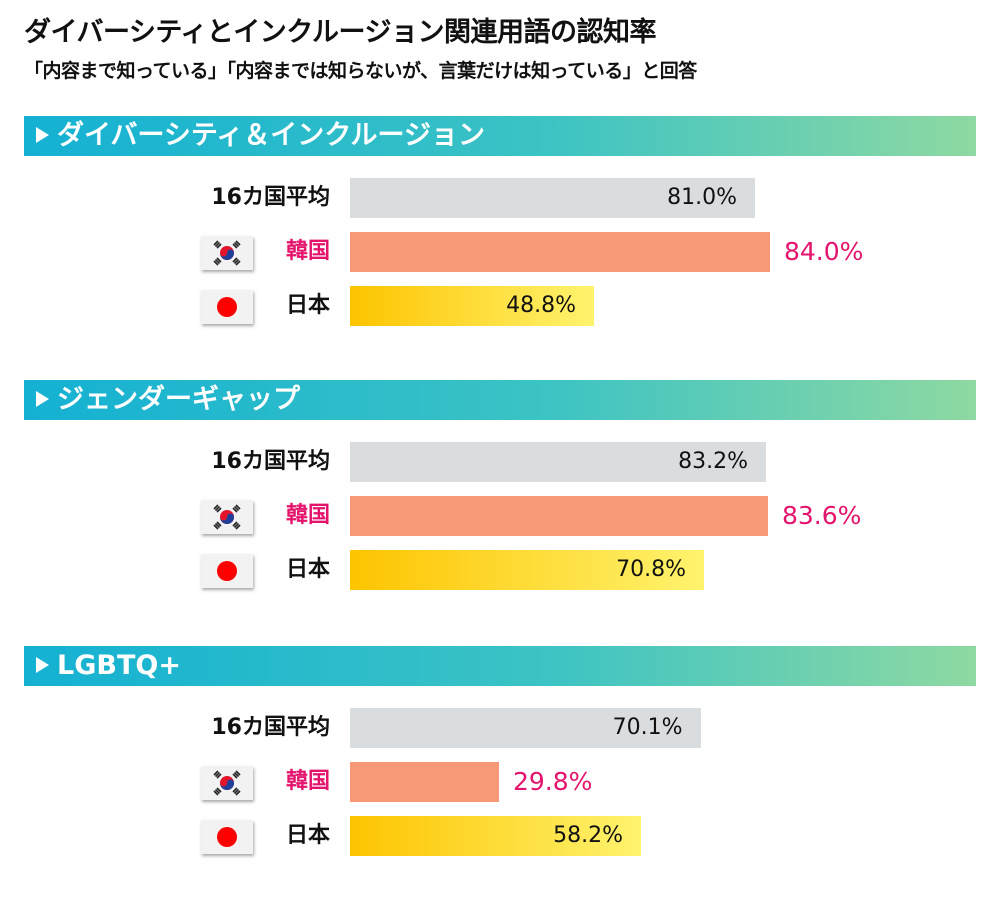 This screenshot has height=900, width=1000. Describe the element at coordinates (588, 835) in the screenshot. I see `value-label: 58.2%` at that location.